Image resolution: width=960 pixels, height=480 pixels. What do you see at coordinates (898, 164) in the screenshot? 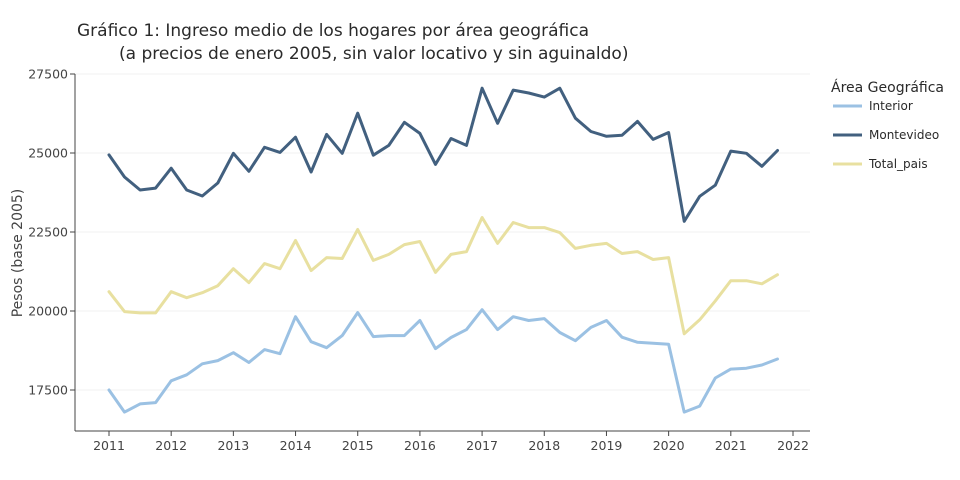
I see `legend-label: Total_pais` at bounding box center [898, 164].